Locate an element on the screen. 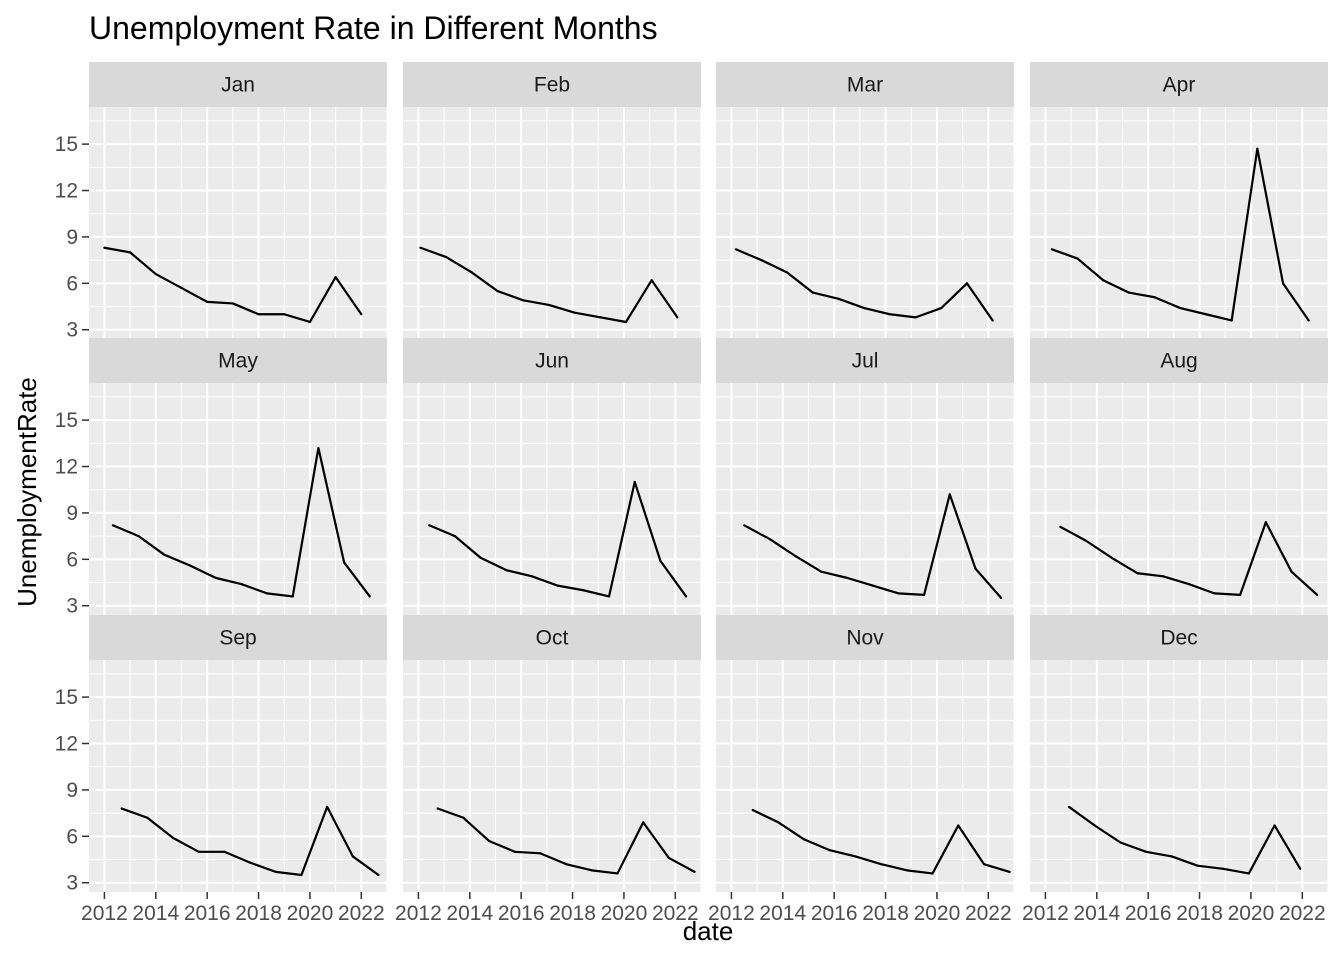 This screenshot has height=960, width=1344. strip-label-oct: Oct is located at coordinates (552, 638).